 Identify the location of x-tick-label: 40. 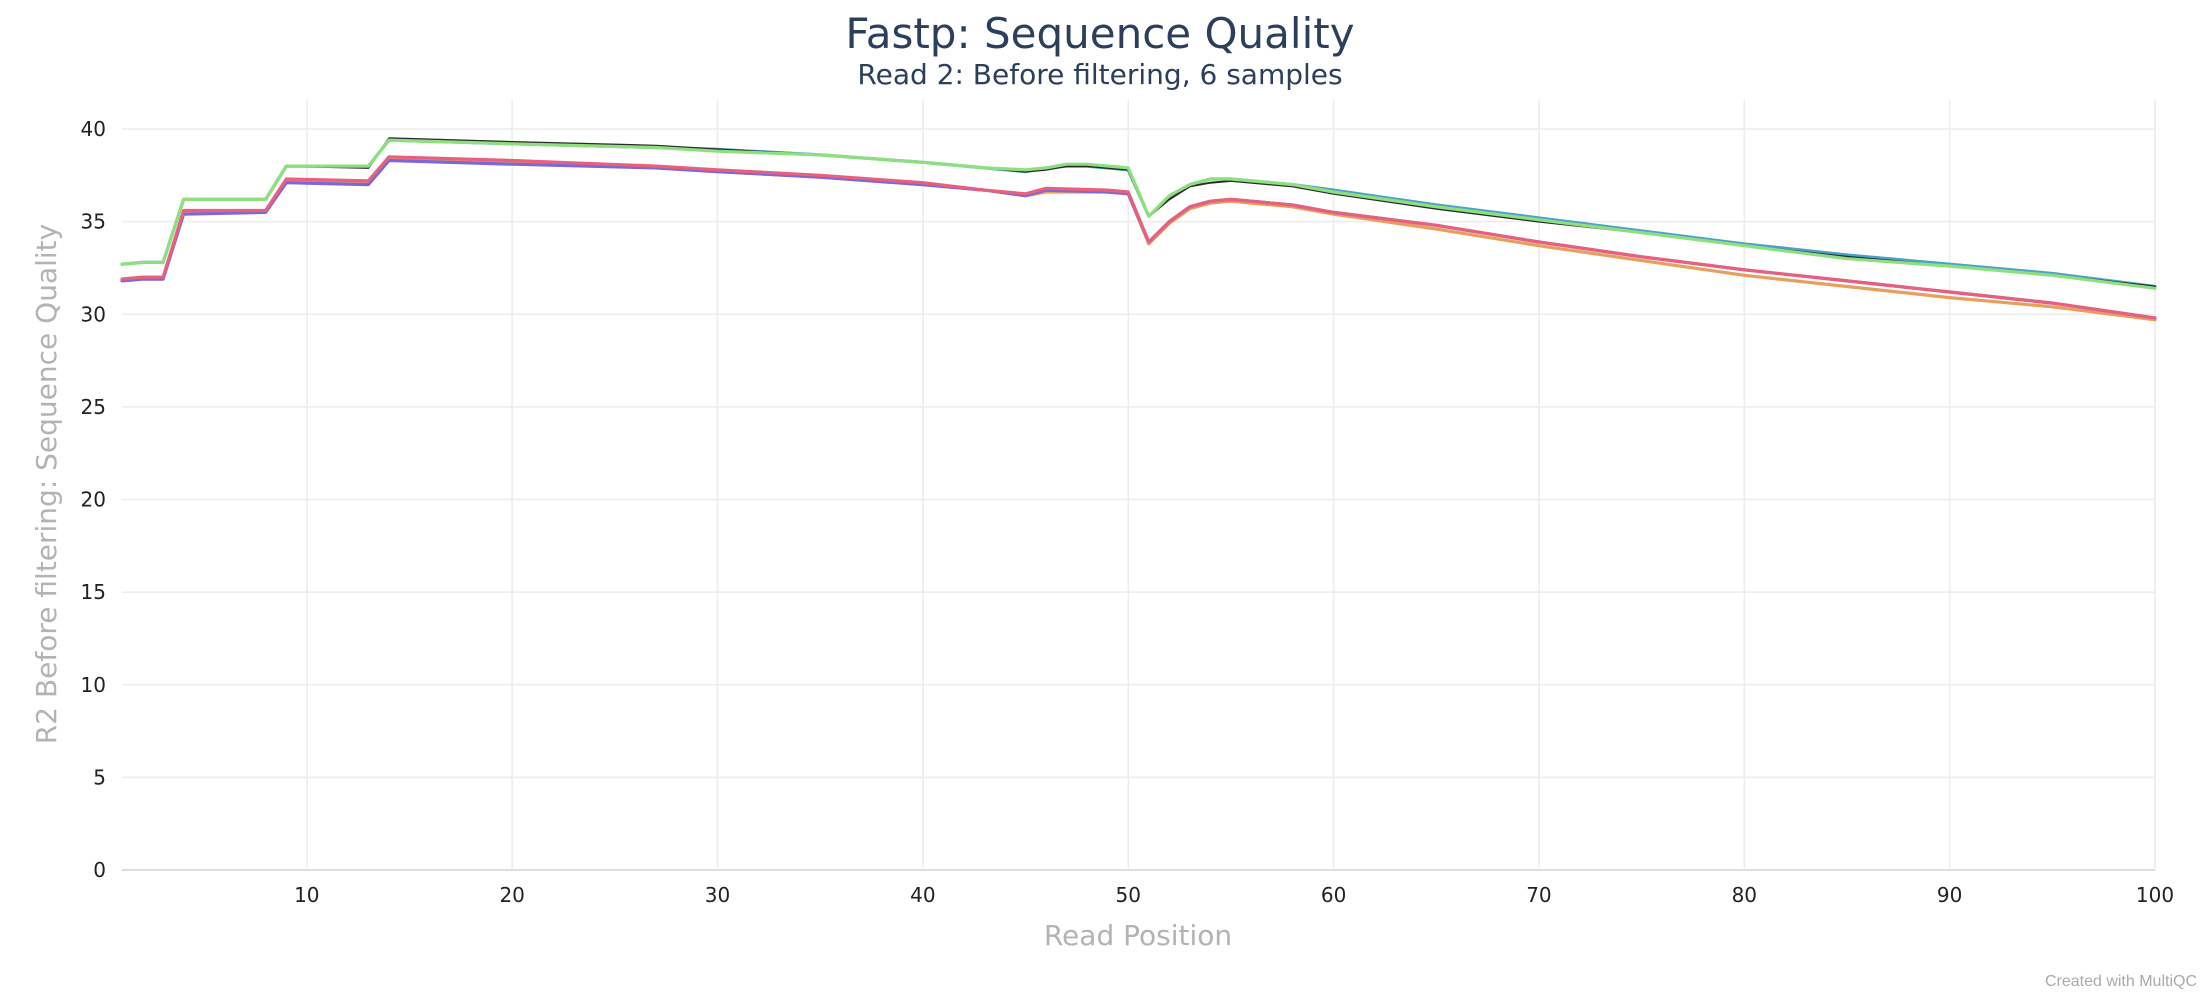
(922, 895).